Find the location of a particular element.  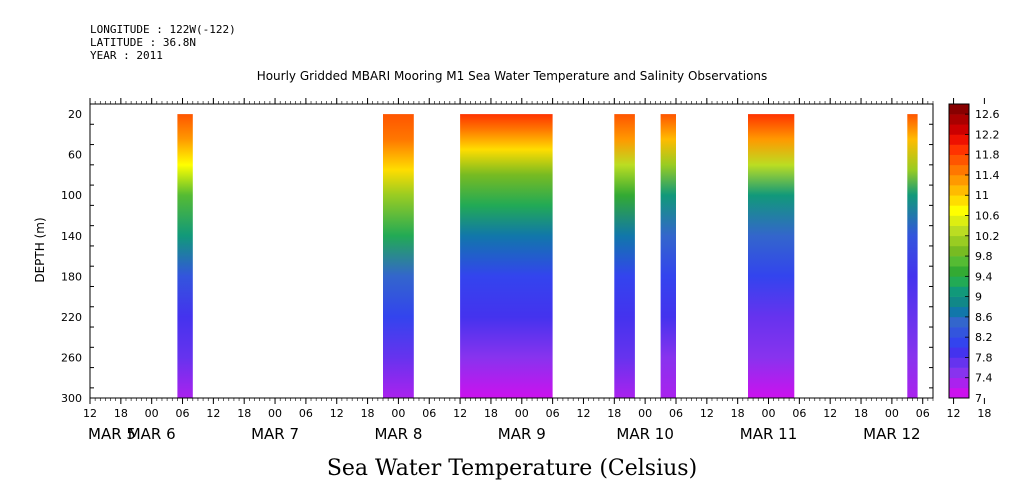

colorbar-frame is located at coordinates (959, 251).